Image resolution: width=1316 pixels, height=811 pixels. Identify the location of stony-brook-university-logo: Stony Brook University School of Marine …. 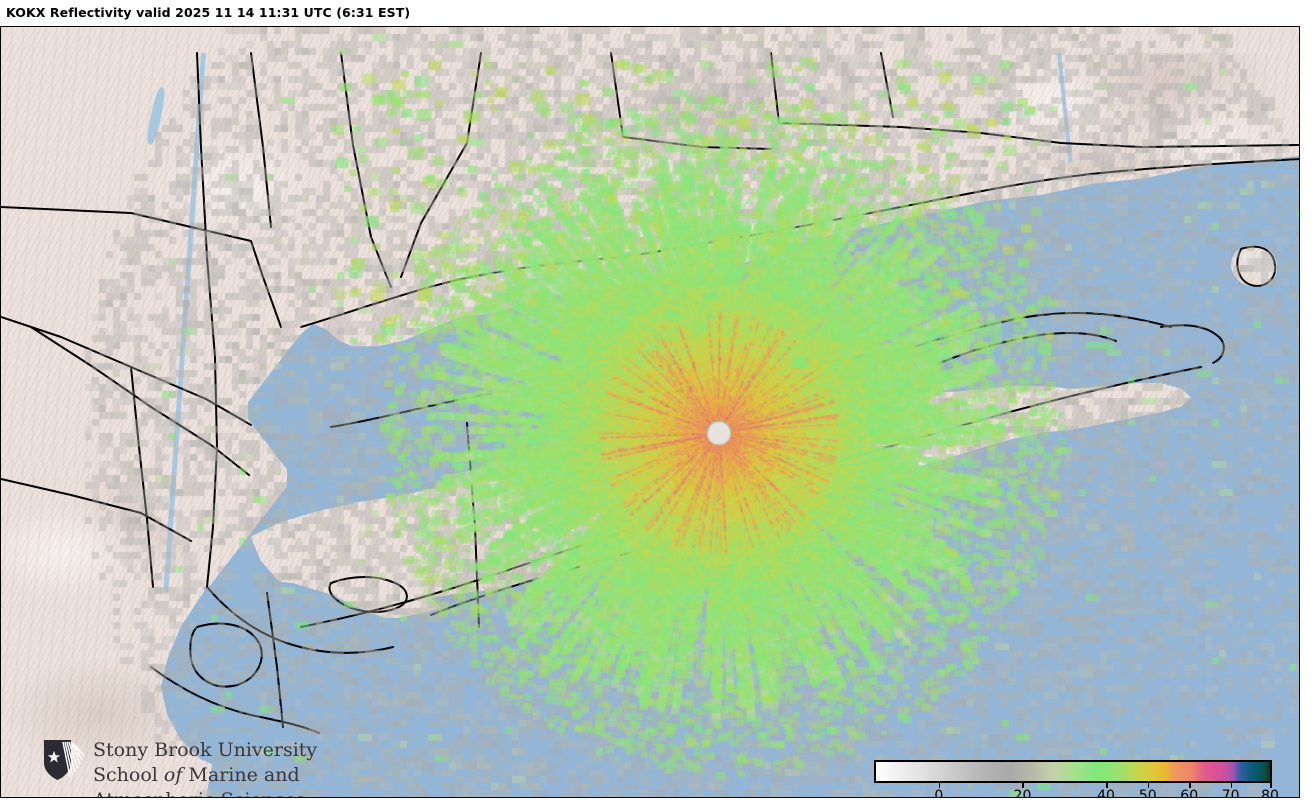
(179, 765).